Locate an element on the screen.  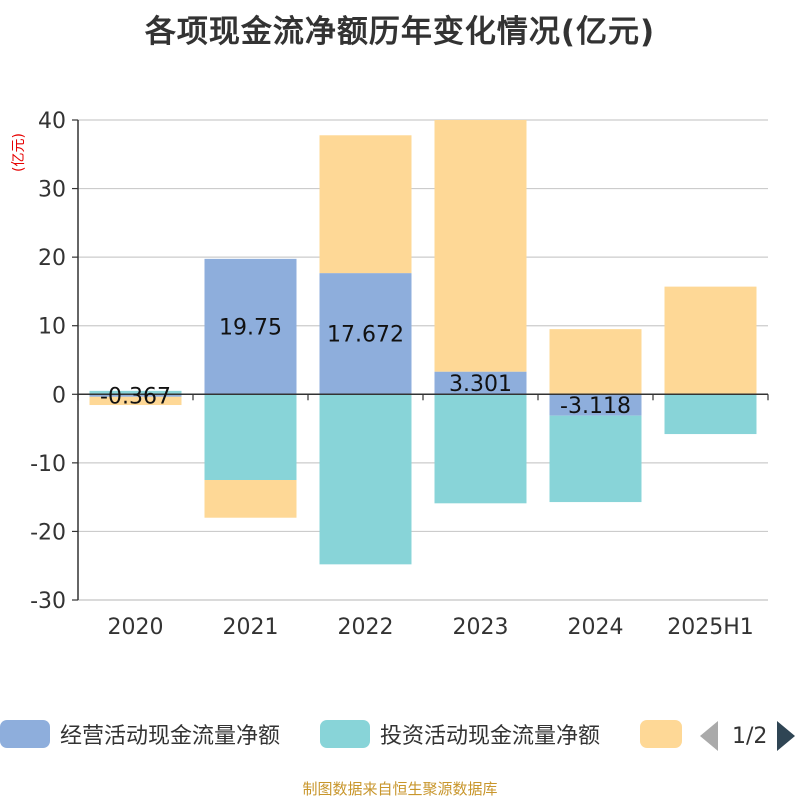
bar-3-2024 is located at coordinates (595, 362).